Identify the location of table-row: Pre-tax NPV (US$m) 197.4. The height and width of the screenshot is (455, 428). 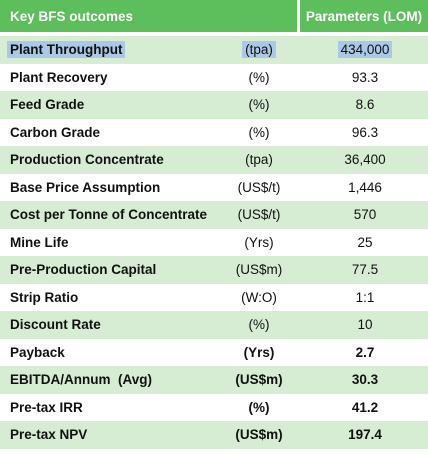
(214, 435).